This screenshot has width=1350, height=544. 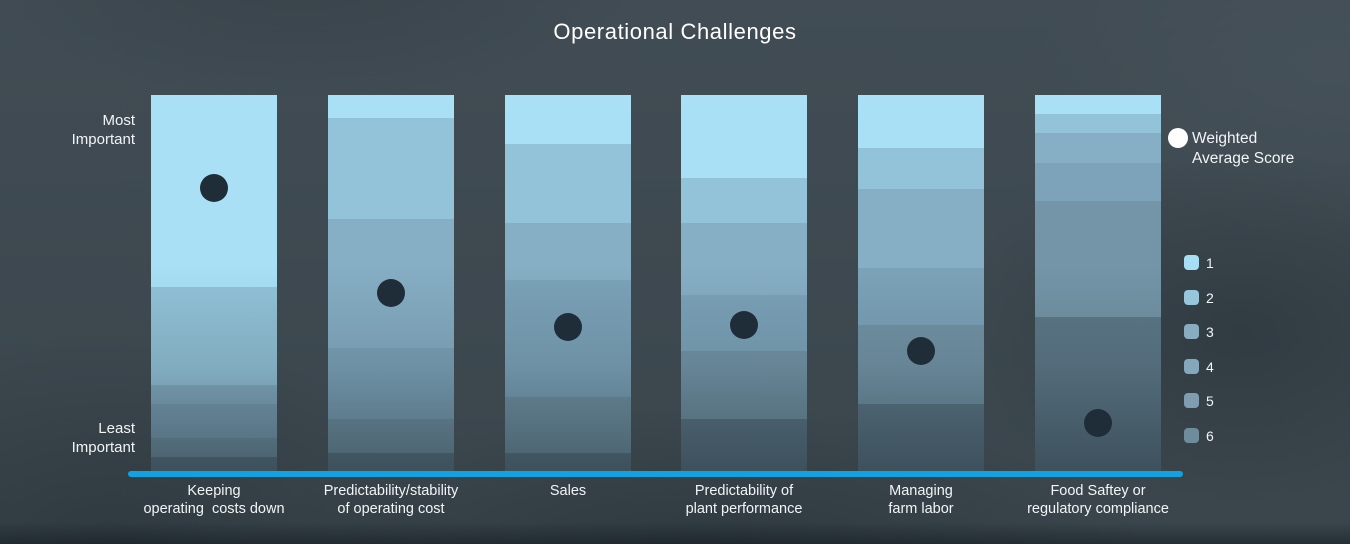 What do you see at coordinates (1210, 298) in the screenshot?
I see `legend-label-rank-2: 2` at bounding box center [1210, 298].